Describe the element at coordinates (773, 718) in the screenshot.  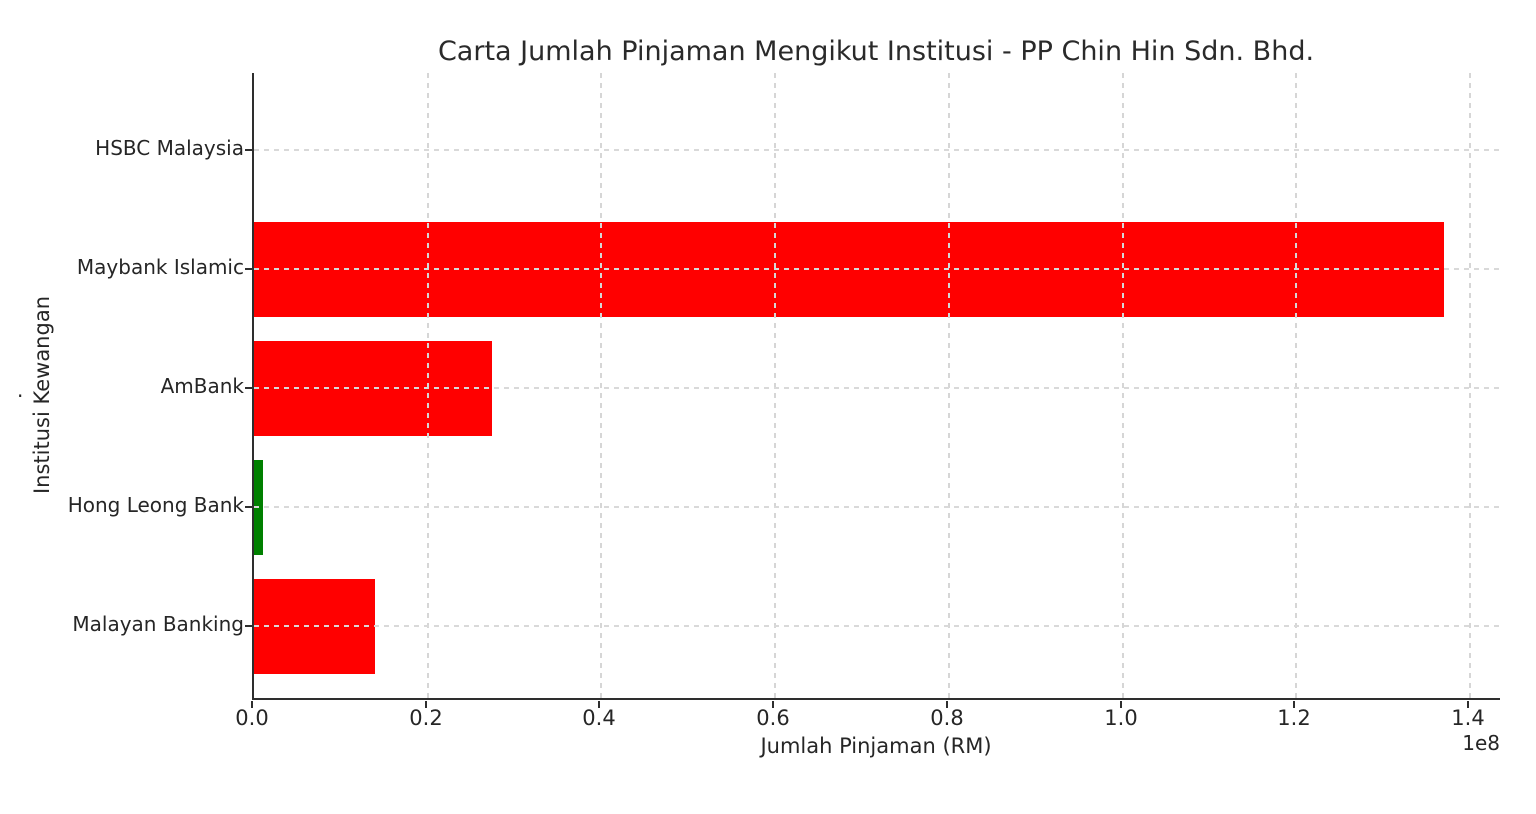
I see `x-tick-label-0.6: 0.6` at that location.